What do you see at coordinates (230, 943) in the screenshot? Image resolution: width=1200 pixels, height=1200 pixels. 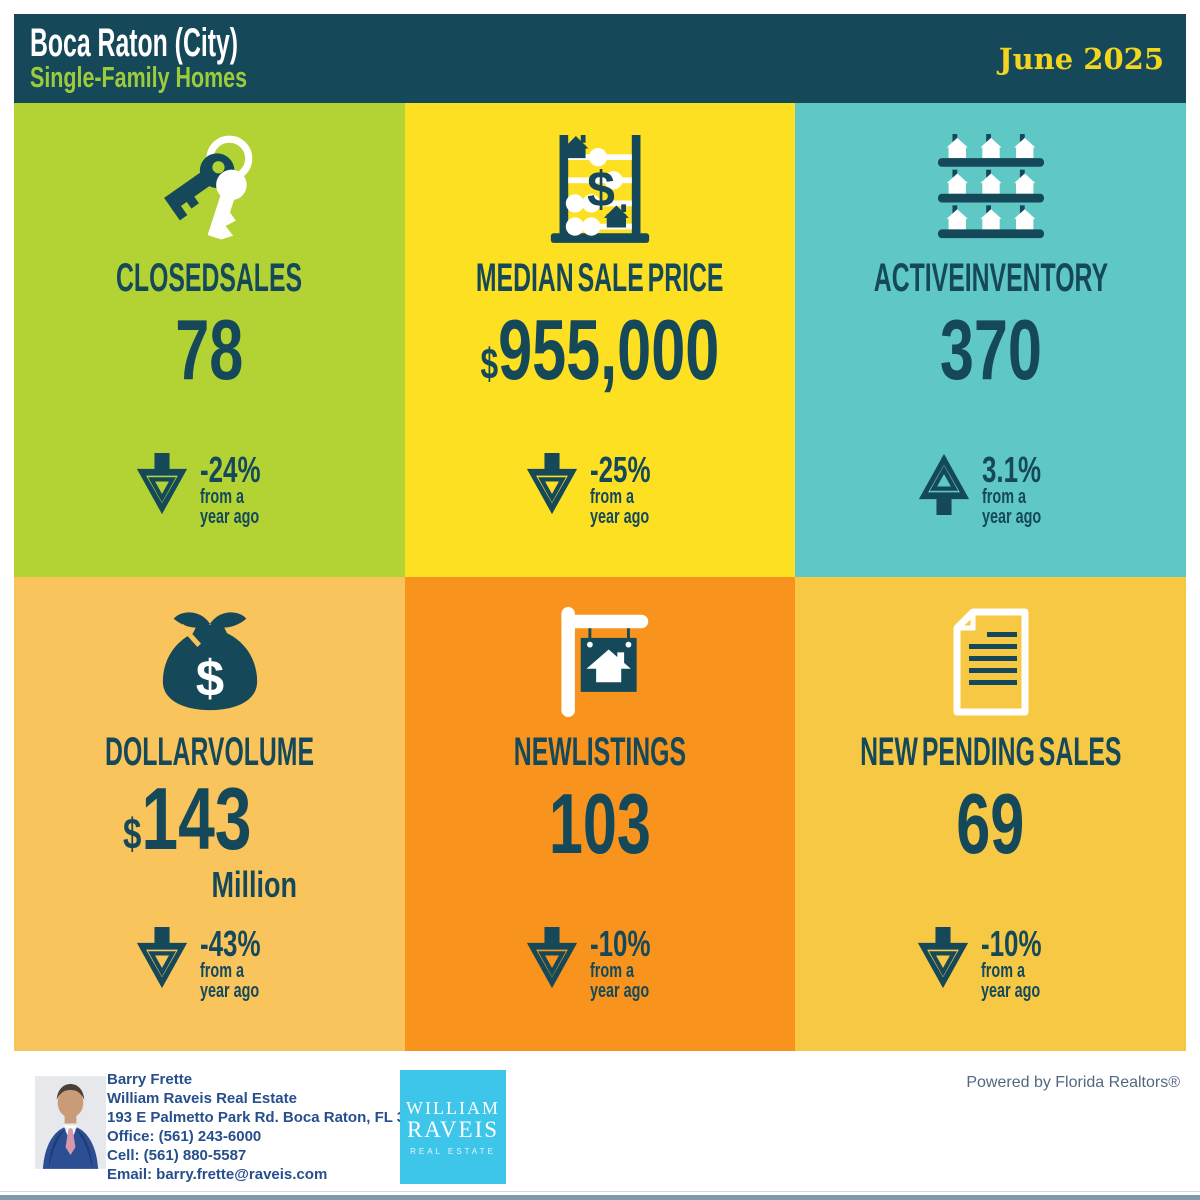 I see `change-percent: -43%` at bounding box center [230, 943].